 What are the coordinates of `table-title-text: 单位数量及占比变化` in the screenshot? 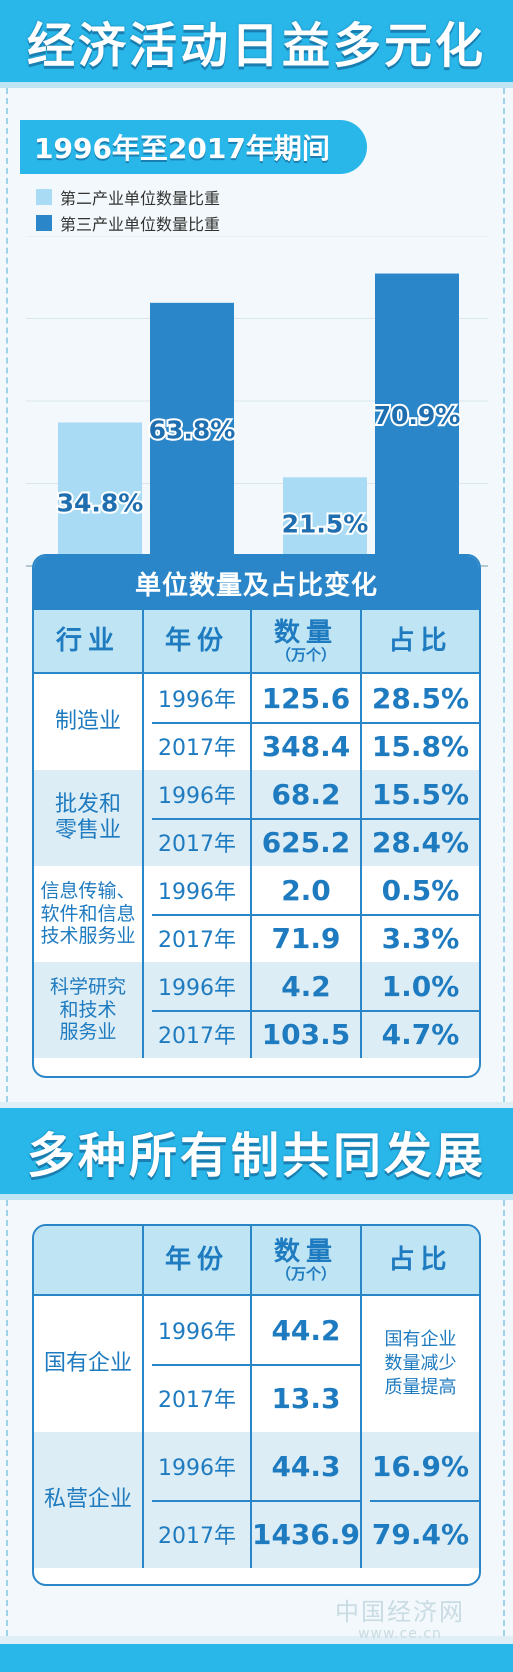 It's located at (256, 585).